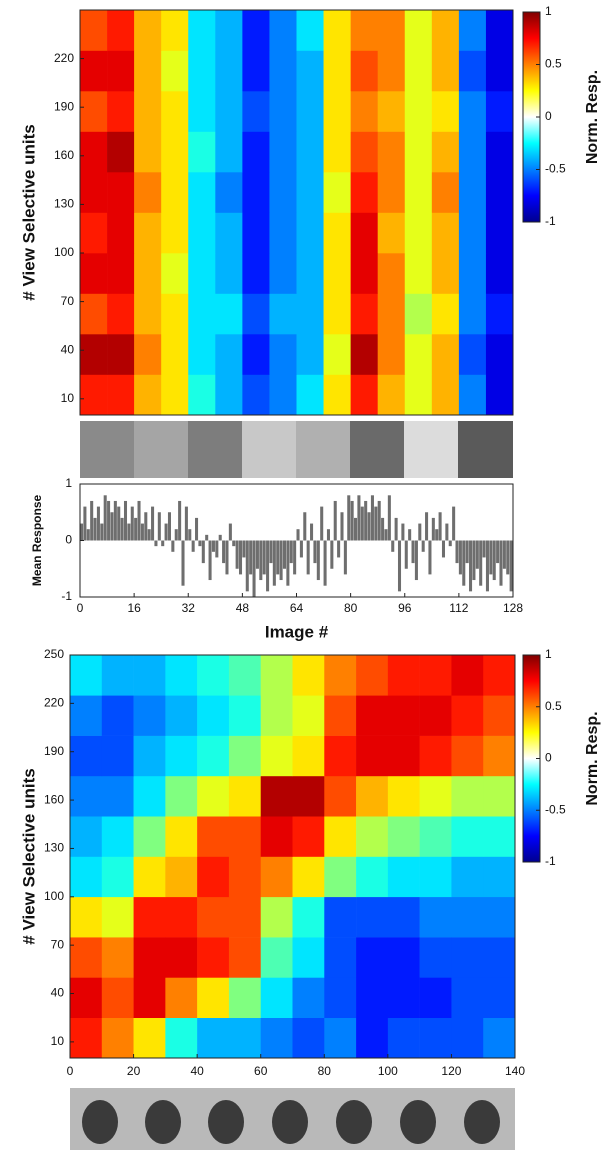  Describe the element at coordinates (292, 1119) in the screenshot. I see `image-strip-bottom` at that location.